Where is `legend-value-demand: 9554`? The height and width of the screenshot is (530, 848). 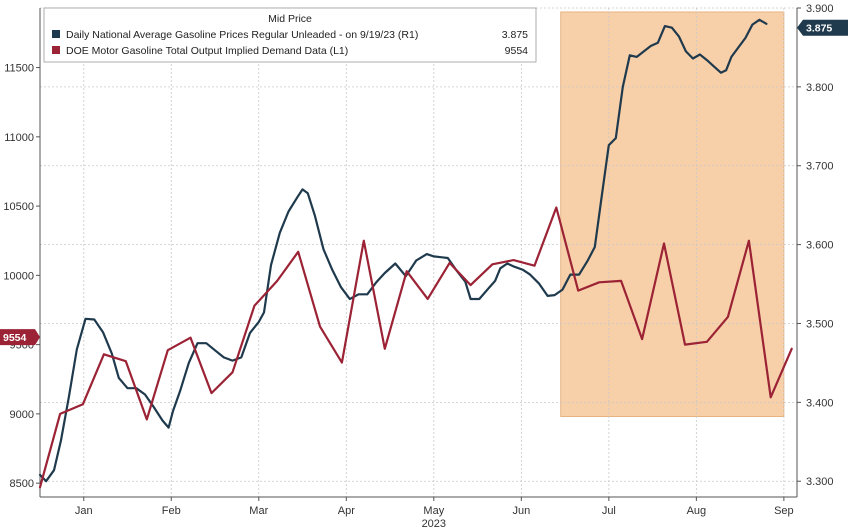
legend-value-demand: 9554 is located at coordinates (517, 51).